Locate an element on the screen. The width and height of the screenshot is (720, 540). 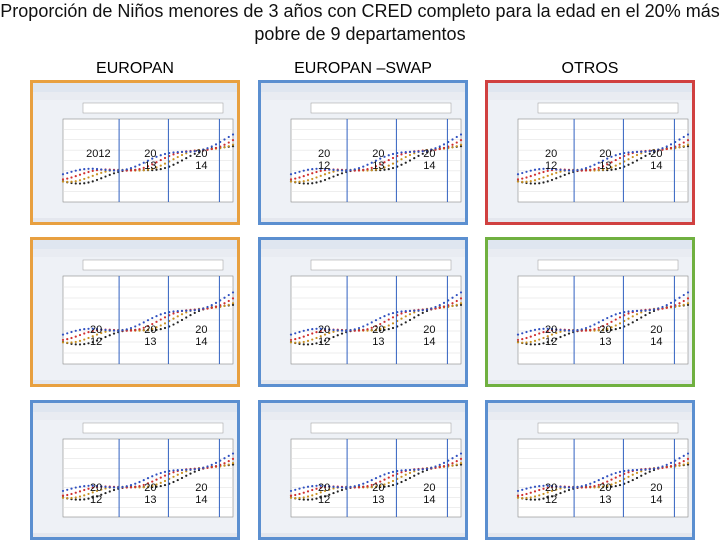
window-screenshot: 20 12 20 13 20 14 is located at coordinates (135, 470).